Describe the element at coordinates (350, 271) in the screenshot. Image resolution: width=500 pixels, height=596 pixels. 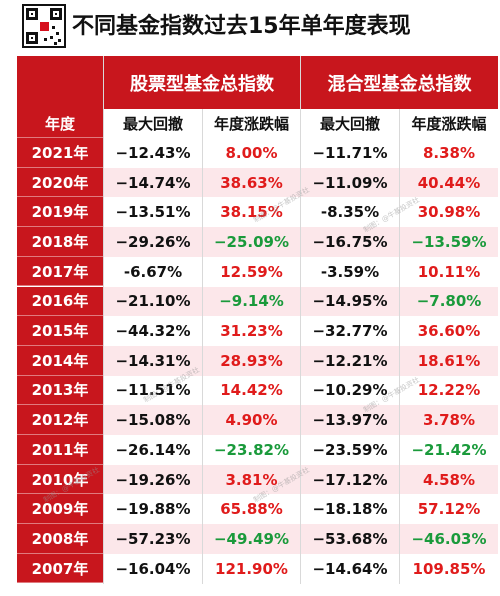
I see `mixed-drawdown-cell: -3.59%` at that location.